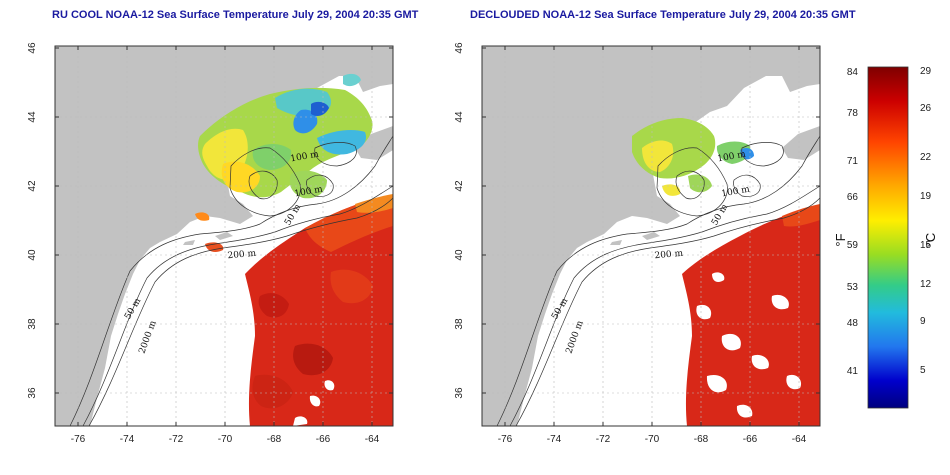 The width and height of the screenshot is (950, 475). What do you see at coordinates (853, 161) in the screenshot?
I see `colorbar-f-tick: 71` at bounding box center [853, 161].